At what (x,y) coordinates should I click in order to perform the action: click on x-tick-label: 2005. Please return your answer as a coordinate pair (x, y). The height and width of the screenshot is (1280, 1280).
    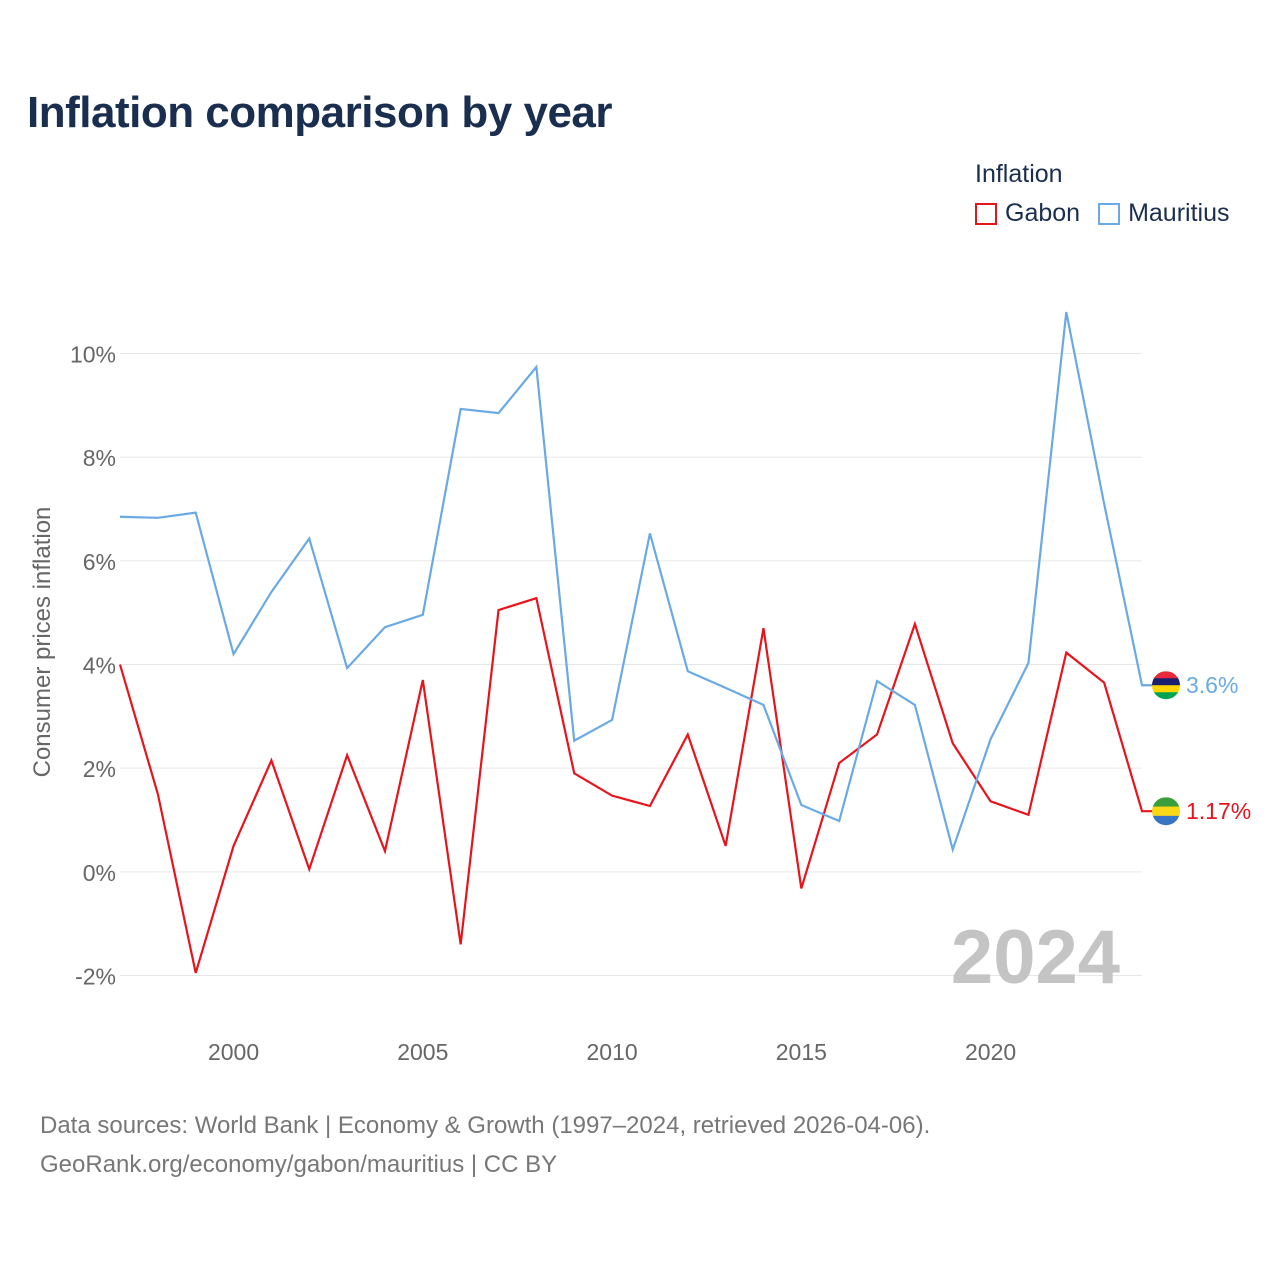
    Looking at the image, I should click on (422, 1052).